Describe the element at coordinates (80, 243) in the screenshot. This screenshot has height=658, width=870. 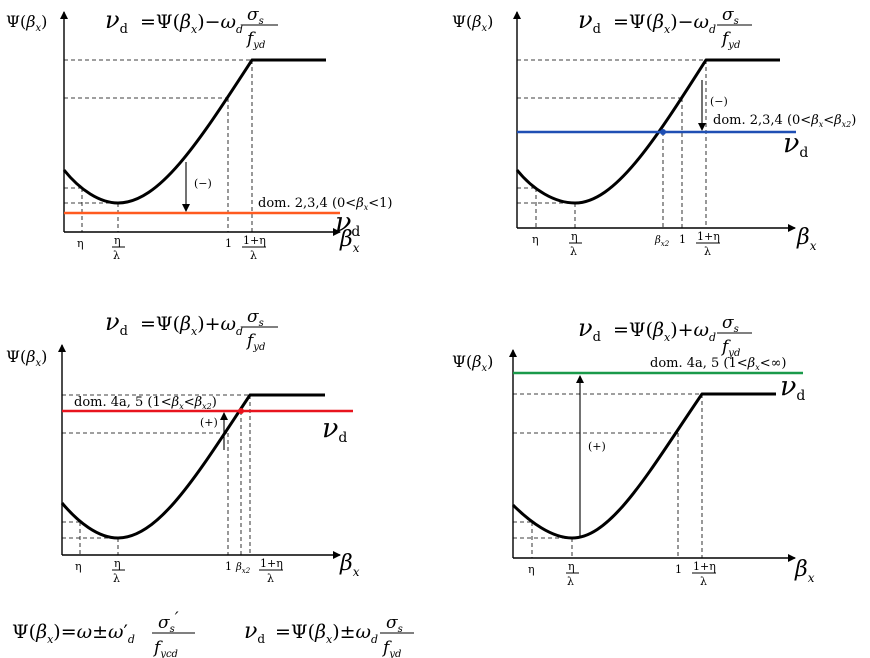
I see `tick-eta: η` at that location.